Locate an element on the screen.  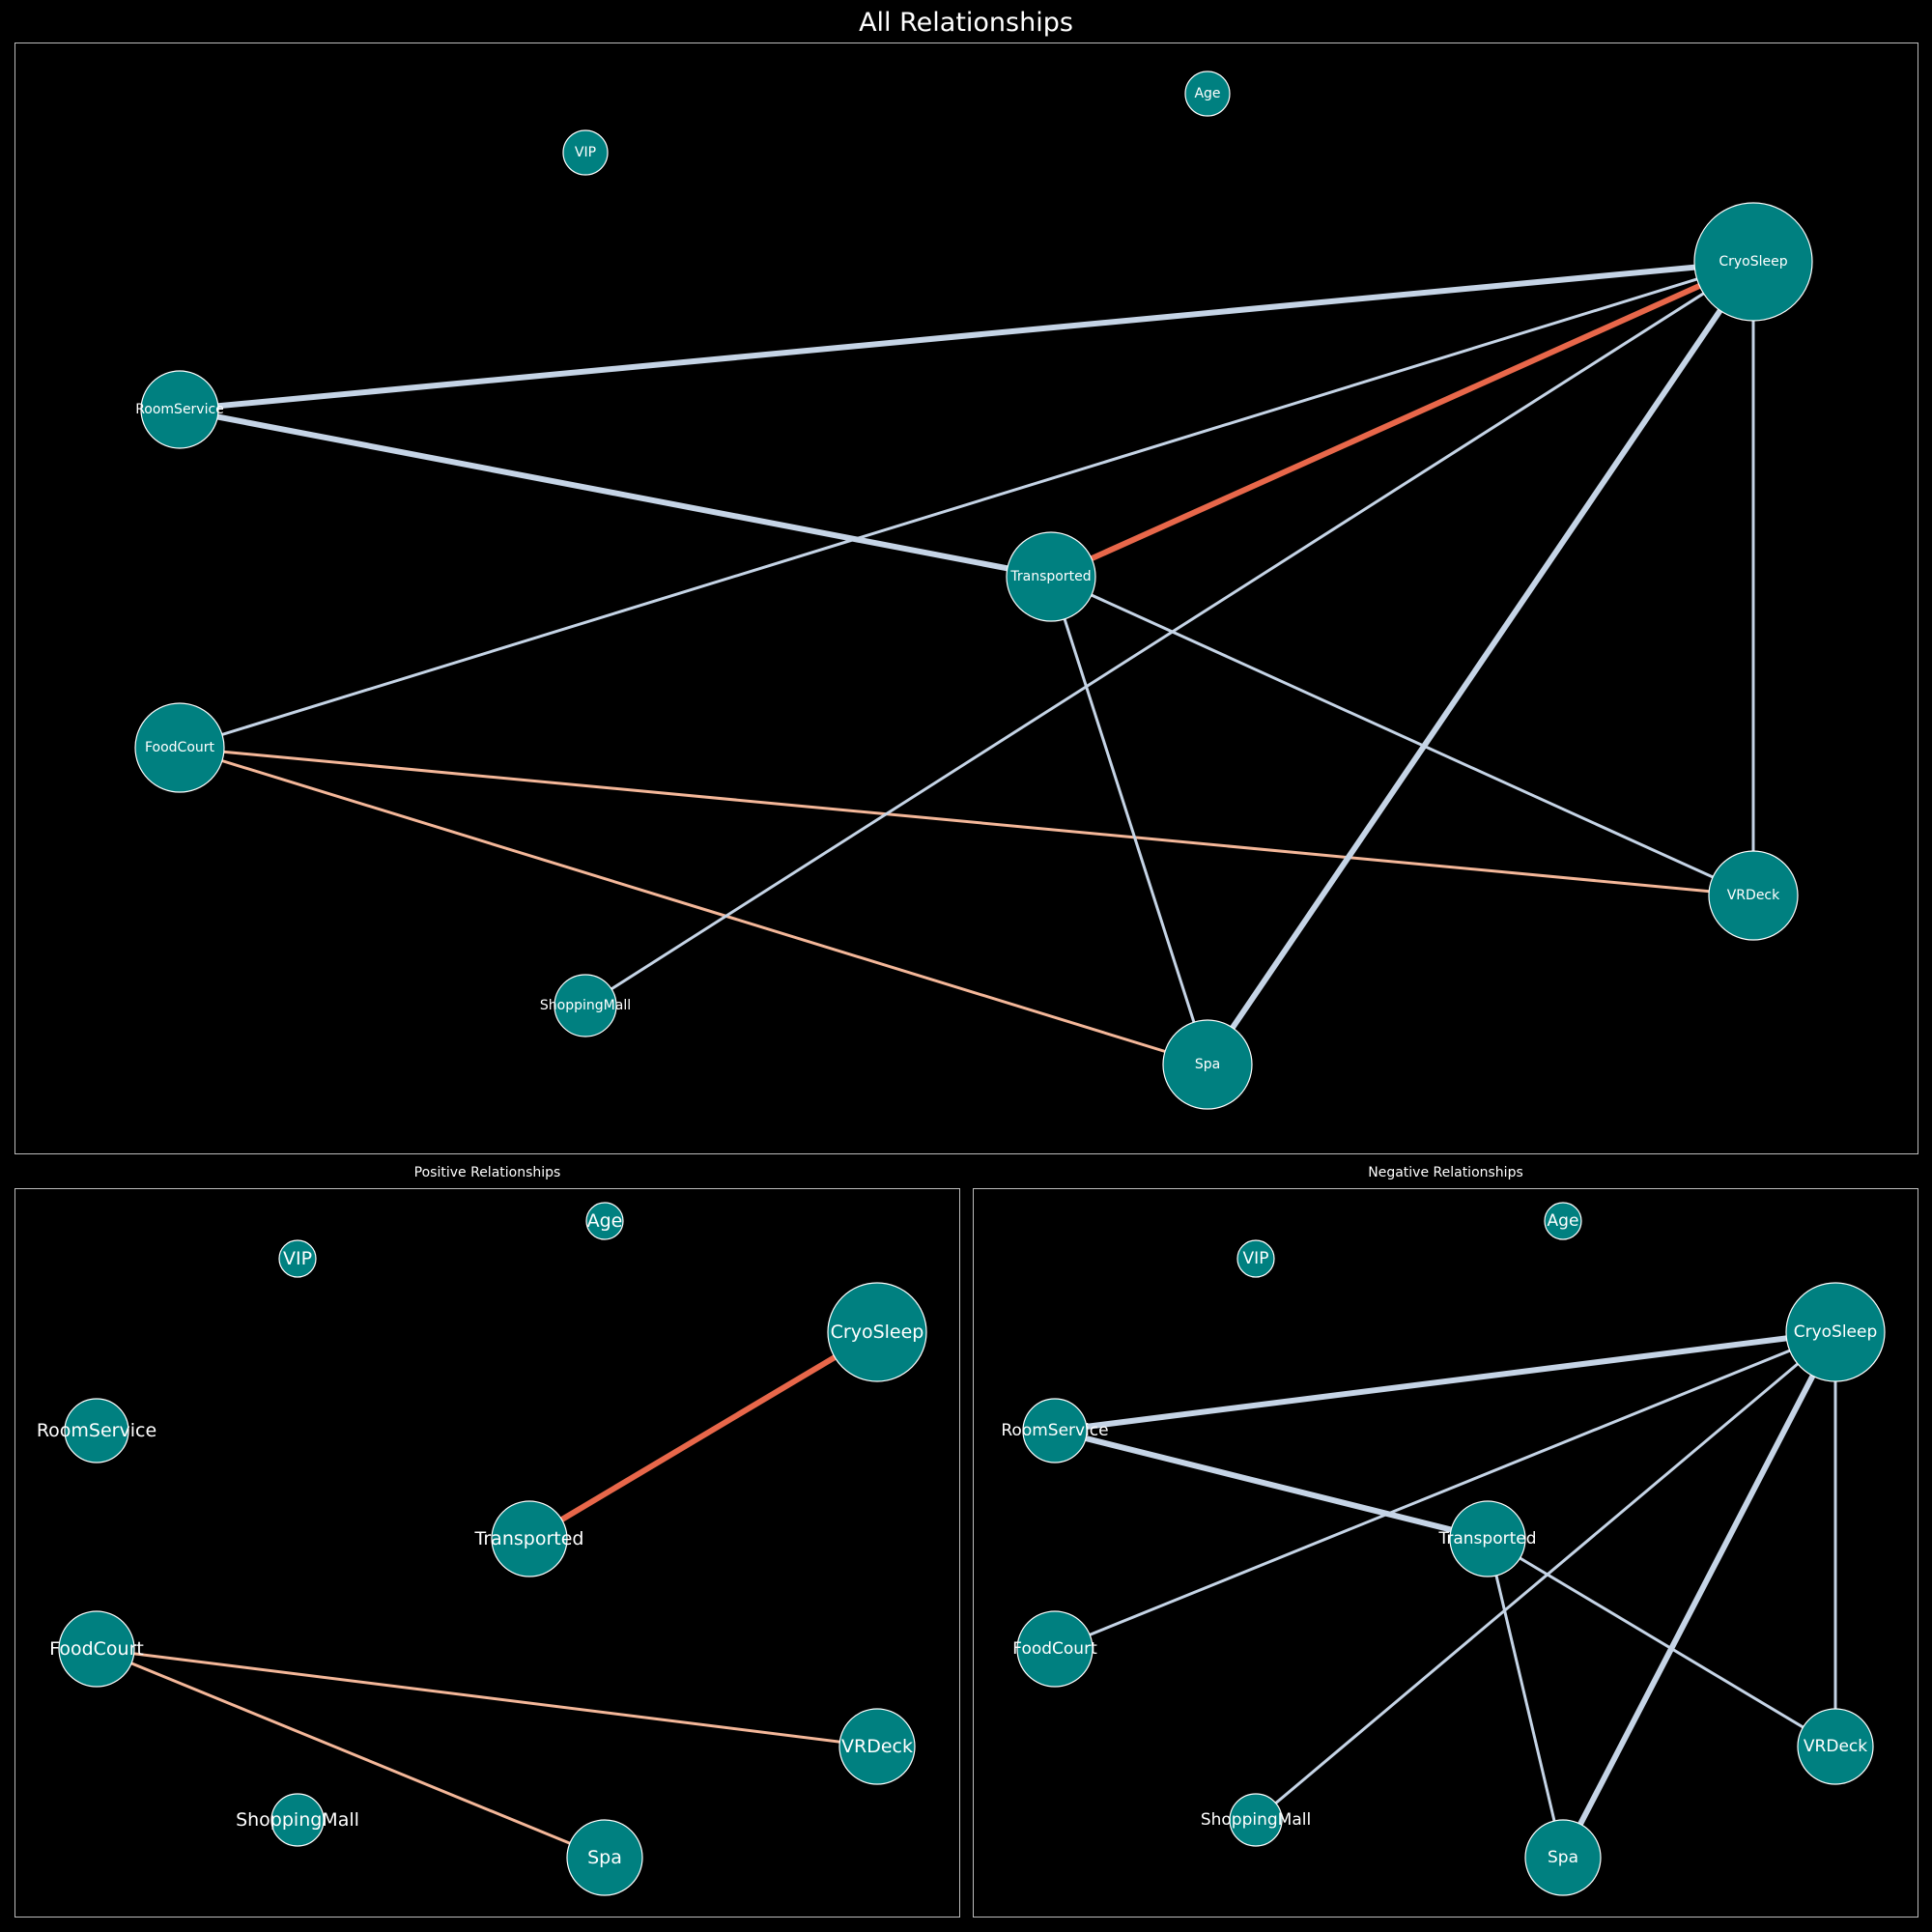
main-title: All Relationships is located at coordinates (966, 23).